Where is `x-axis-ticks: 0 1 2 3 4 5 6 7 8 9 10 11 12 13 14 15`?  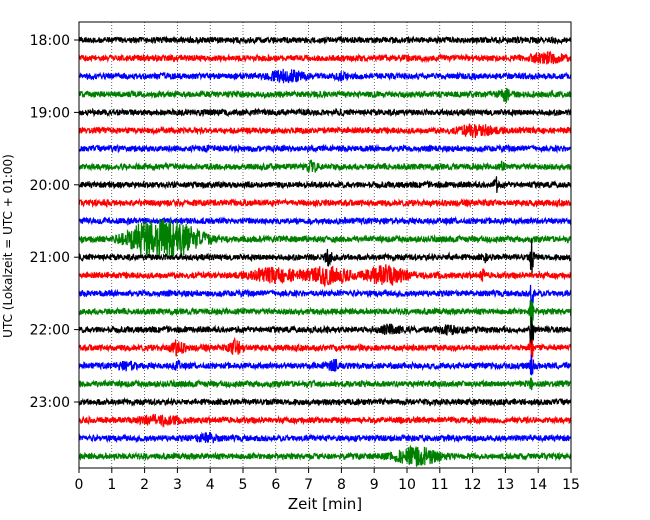 x-axis-ticks: 0 1 2 3 4 5 6 7 8 9 10 11 12 13 14 15 is located at coordinates (327, 480).